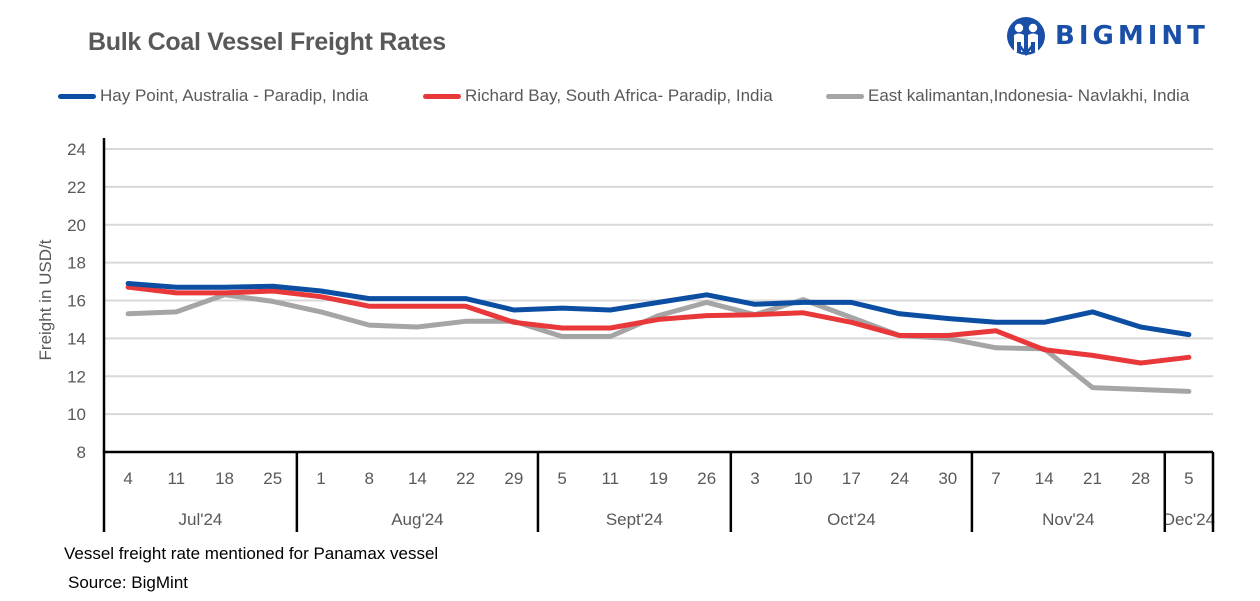  Describe the element at coordinates (320, 478) in the screenshot. I see `x-tick-label: 1` at that location.